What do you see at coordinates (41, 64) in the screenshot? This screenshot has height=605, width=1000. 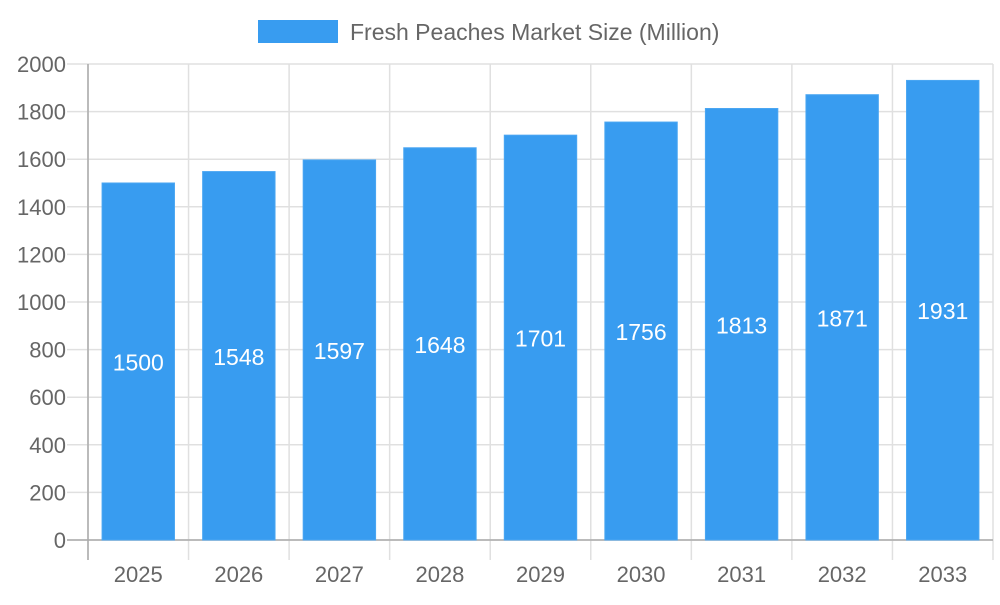 I see `y-tick-label: 2000` at bounding box center [41, 64].